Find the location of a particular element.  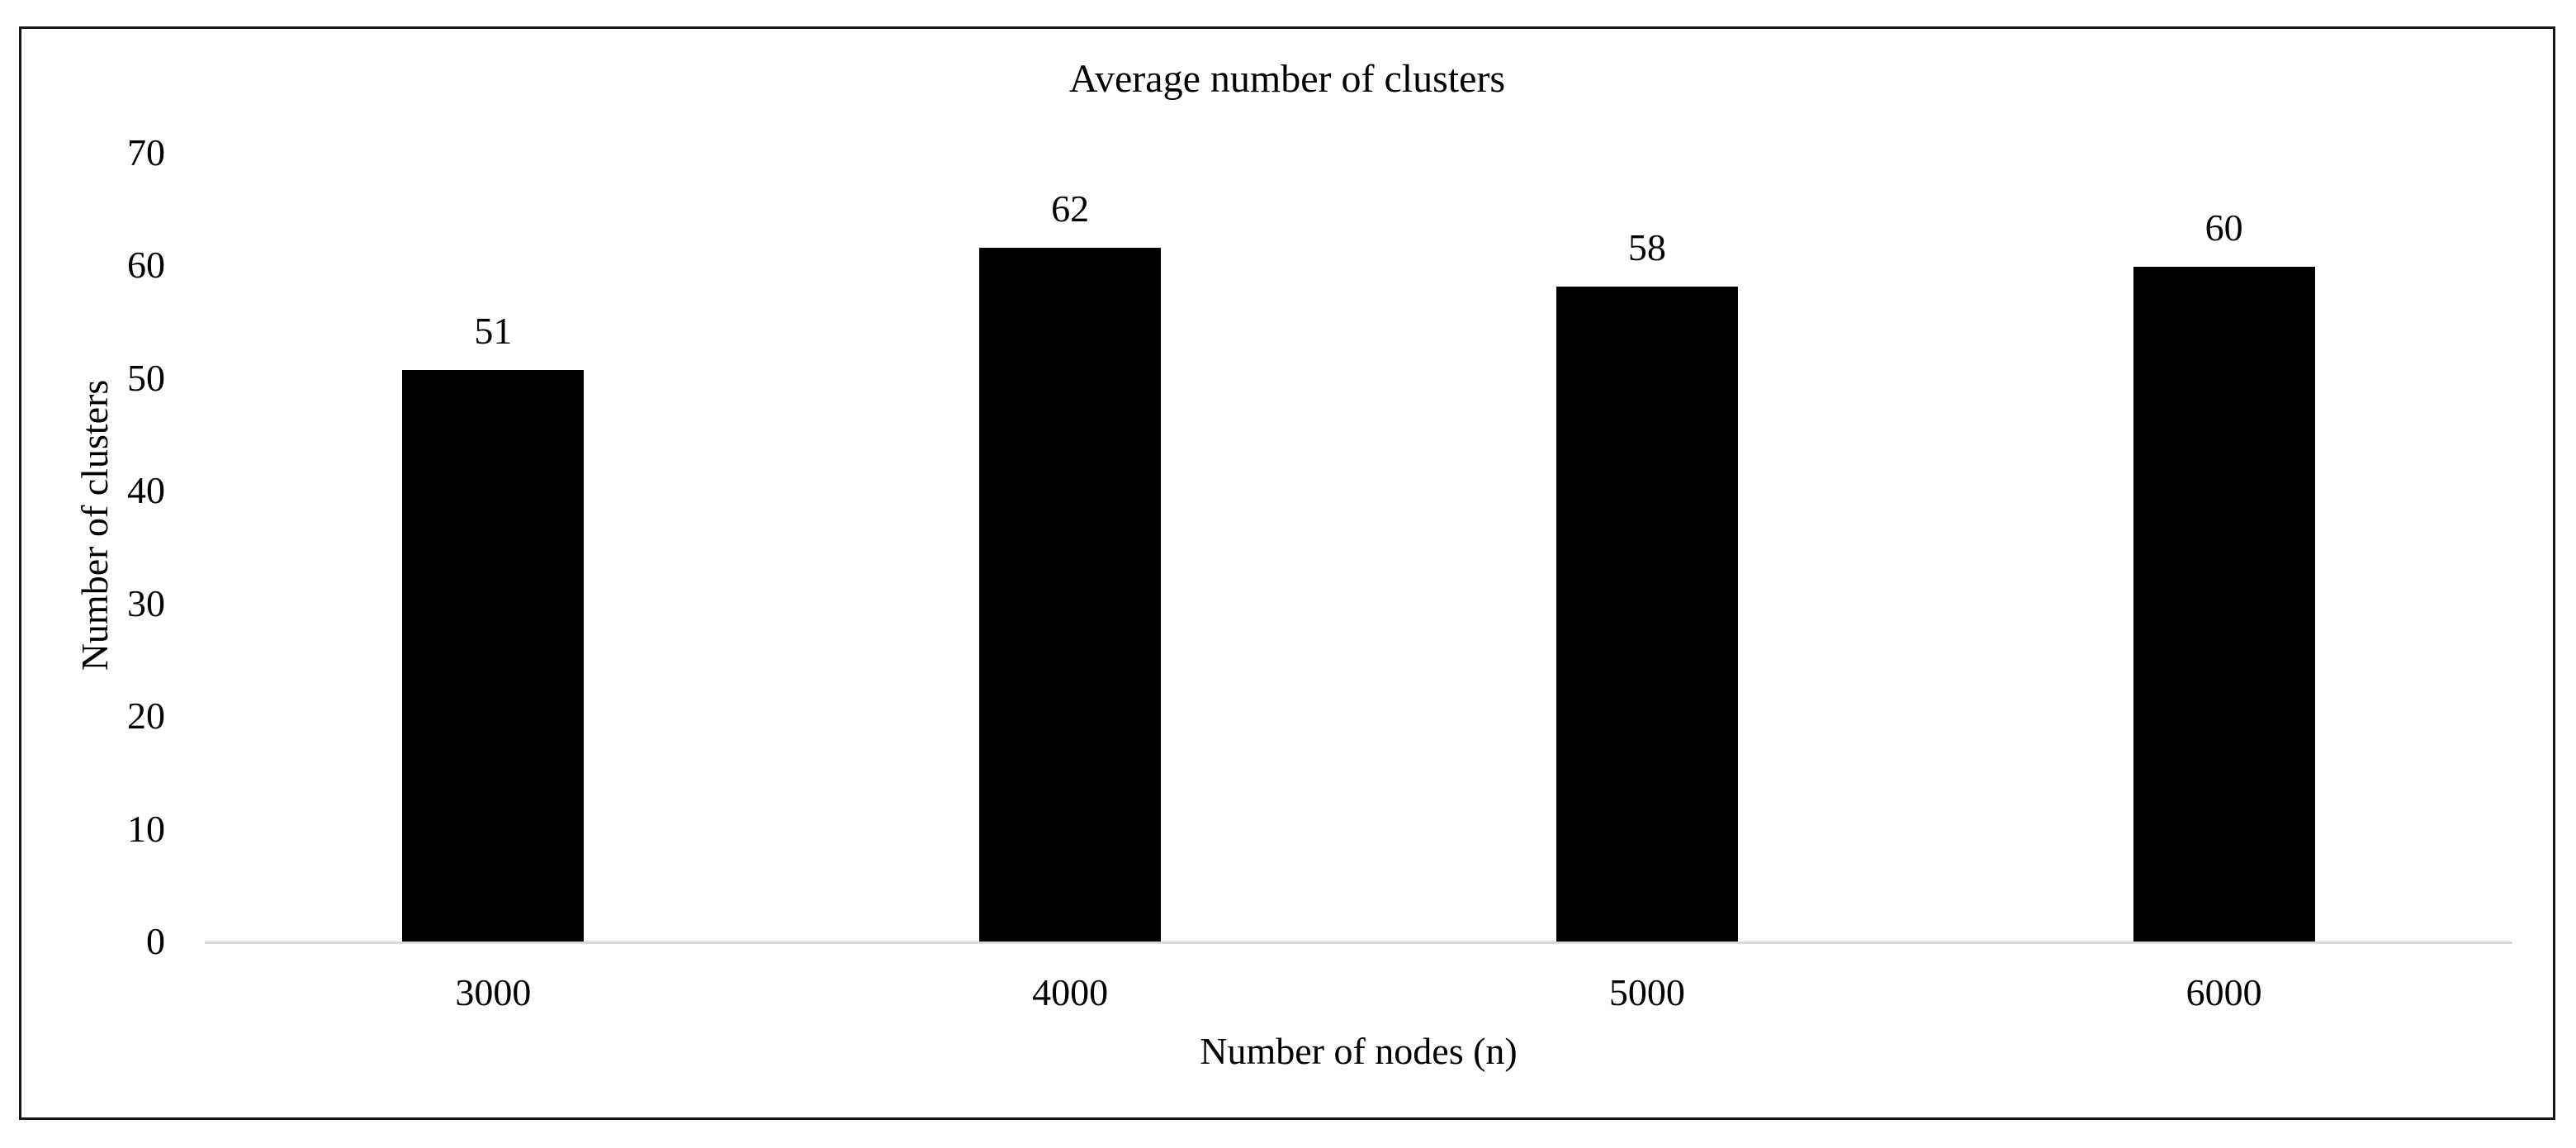

x-axis-line is located at coordinates (1358, 943).